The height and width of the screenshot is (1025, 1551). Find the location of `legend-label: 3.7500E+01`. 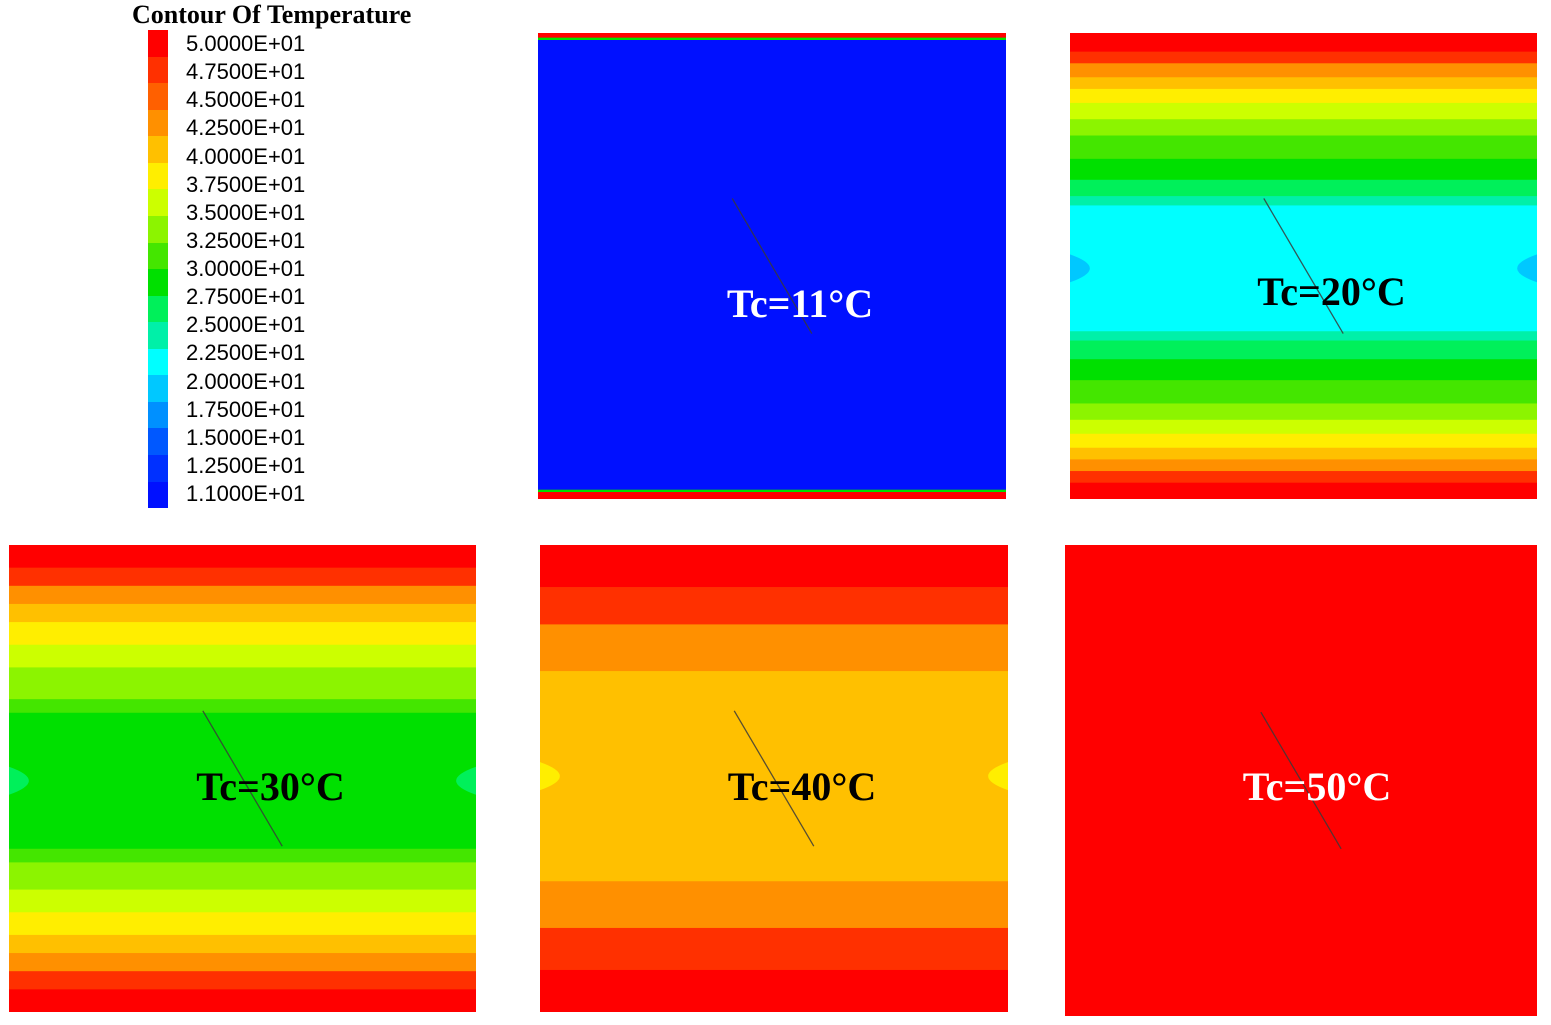

legend-label: 3.7500E+01 is located at coordinates (246, 184).